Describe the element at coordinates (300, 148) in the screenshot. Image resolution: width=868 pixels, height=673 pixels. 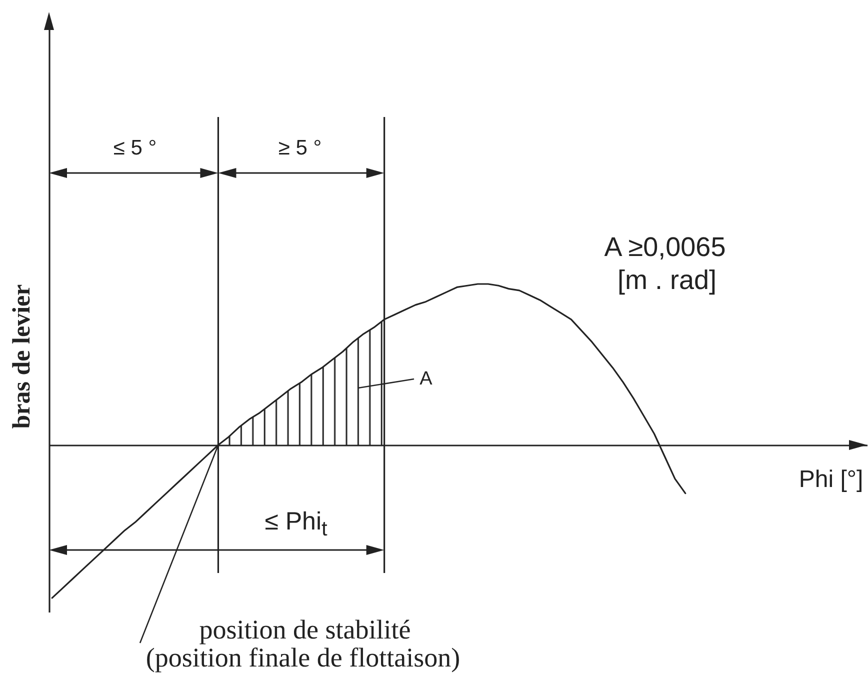
I see `text: ≥ 5 °` at that location.